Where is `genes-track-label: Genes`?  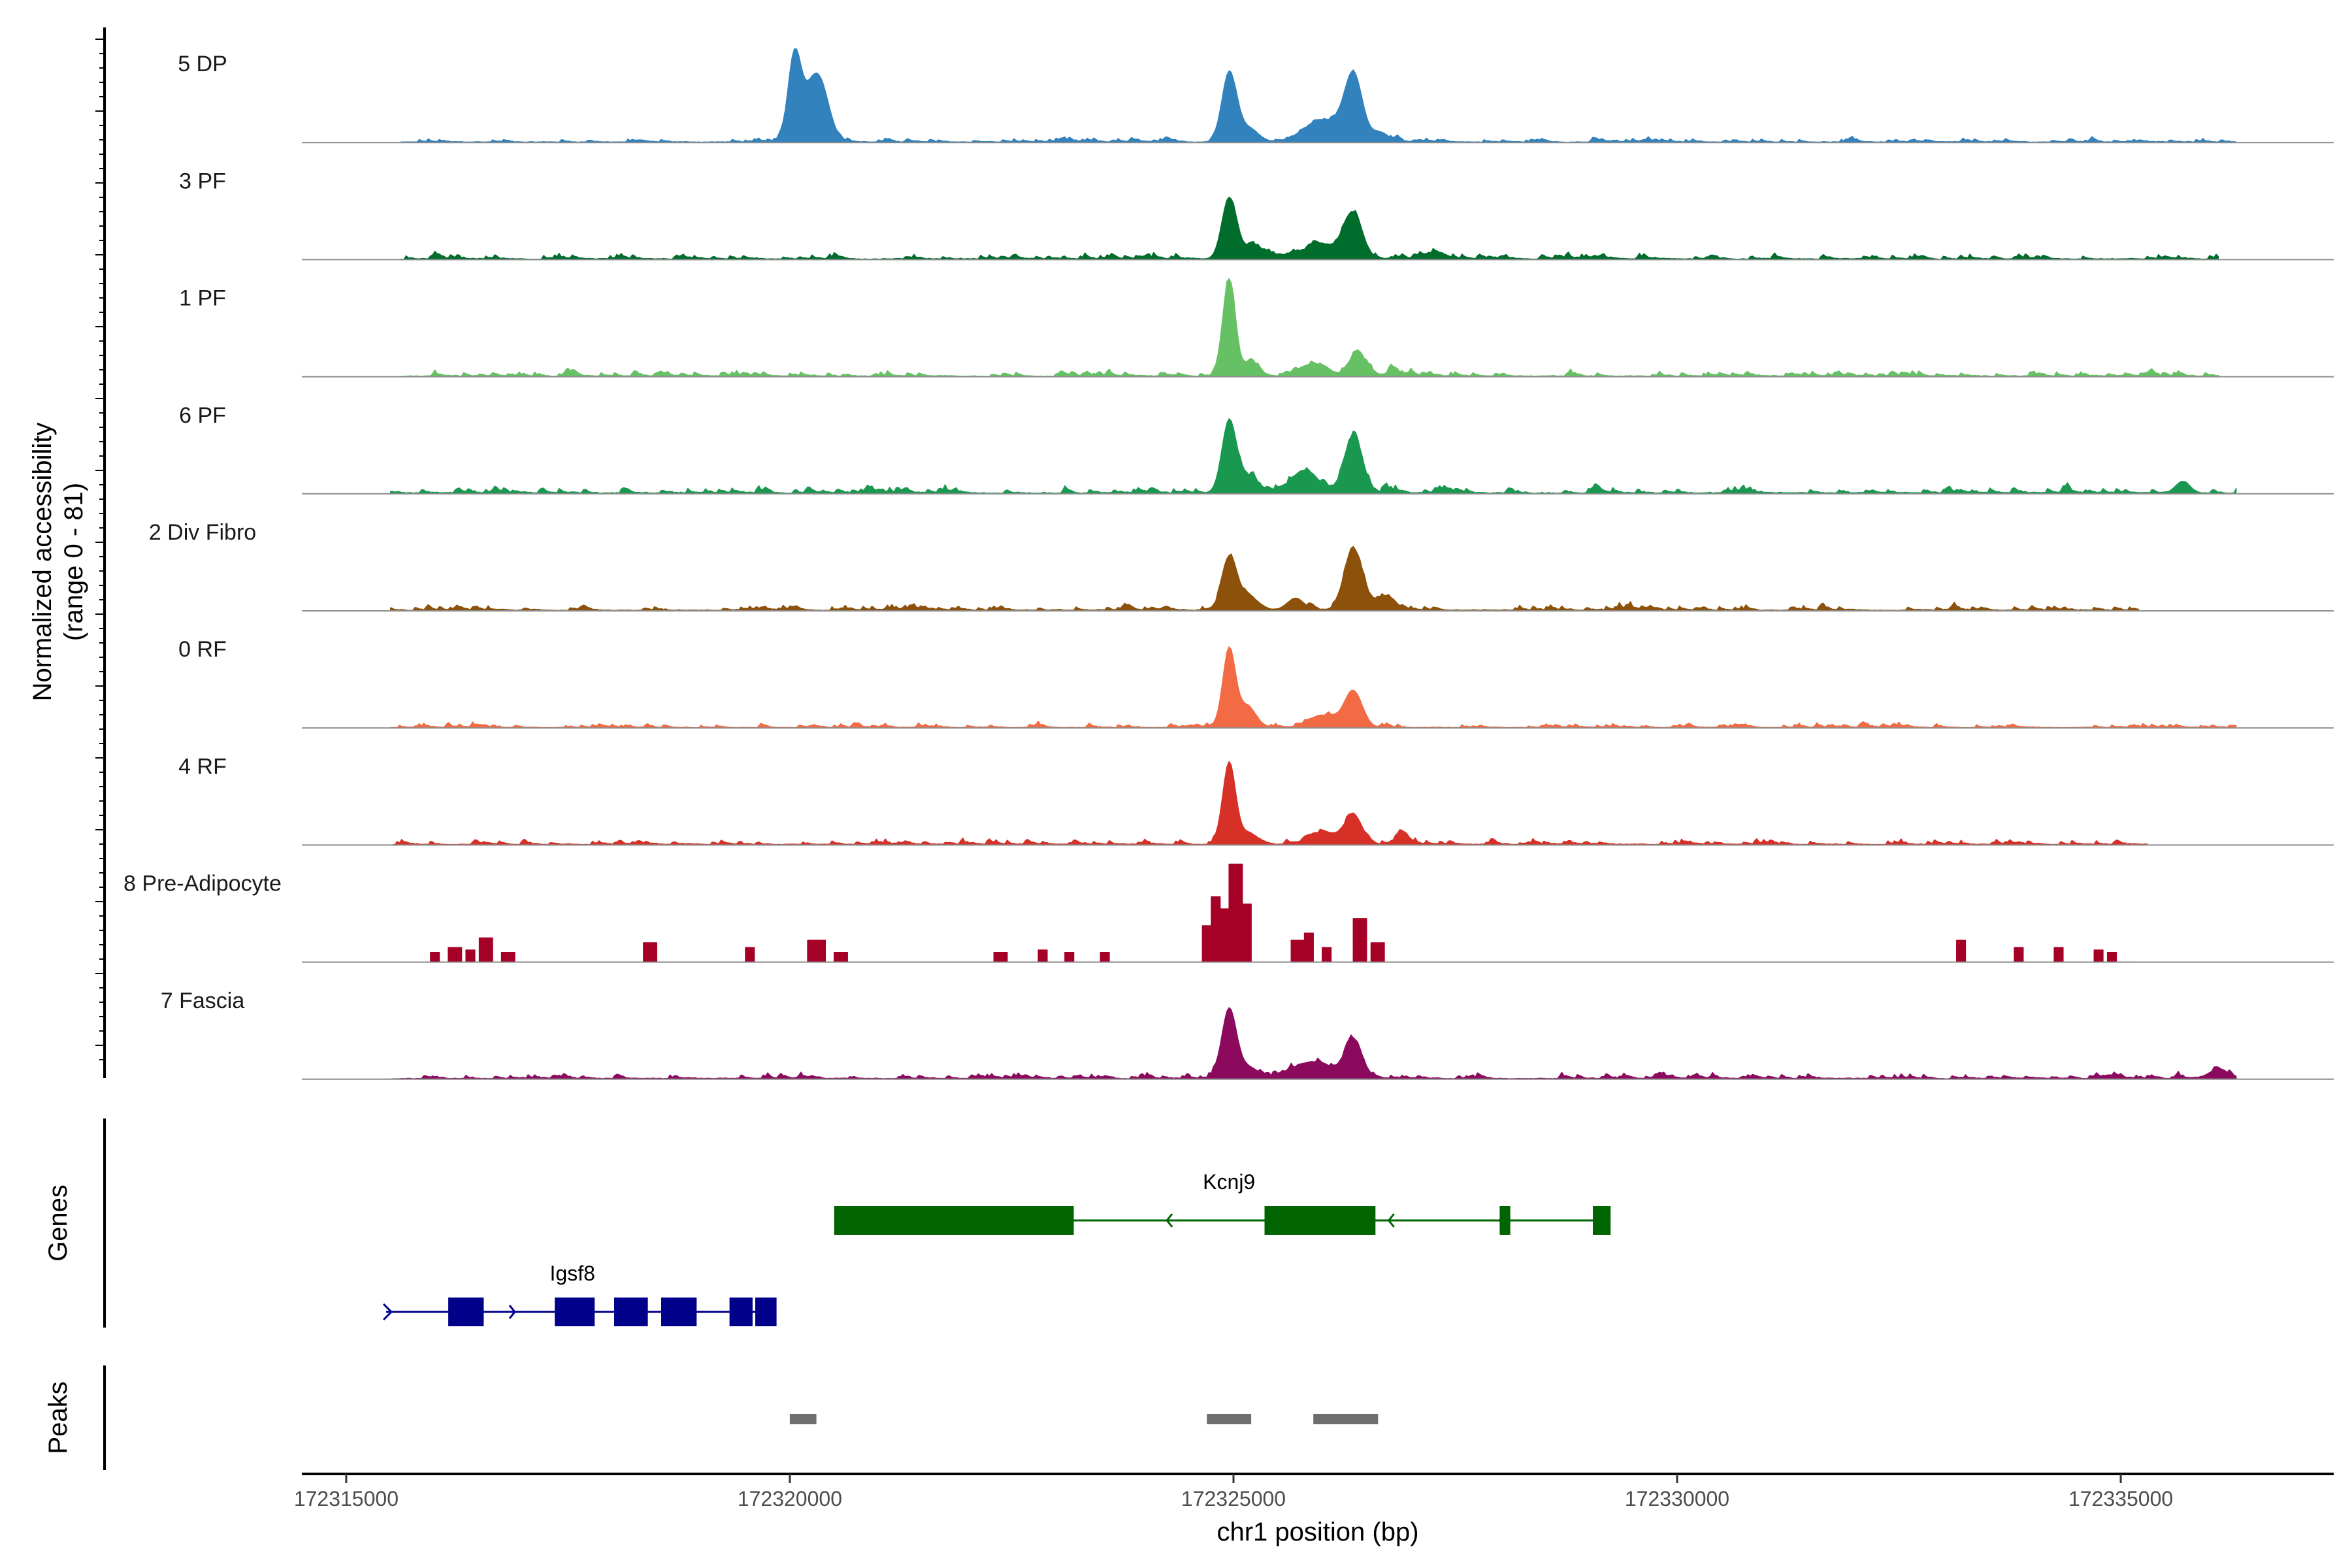
genes-track-label: Genes is located at coordinates (58, 1223).